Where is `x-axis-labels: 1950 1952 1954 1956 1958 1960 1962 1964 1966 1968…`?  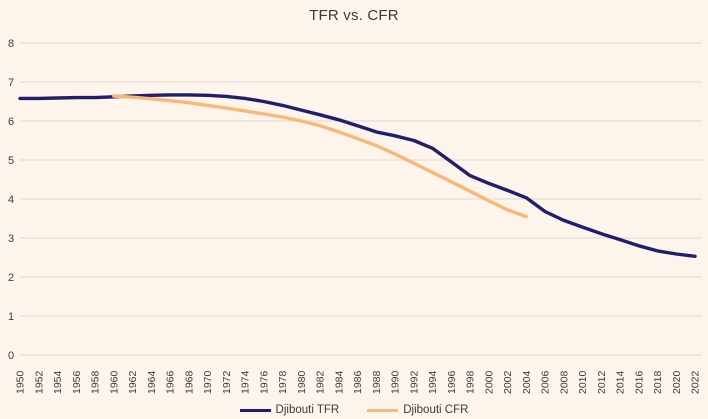 x-axis-labels: 1950 1952 1954 1956 1958 1960 1962 1964 1966 1968… is located at coordinates (358, 382).